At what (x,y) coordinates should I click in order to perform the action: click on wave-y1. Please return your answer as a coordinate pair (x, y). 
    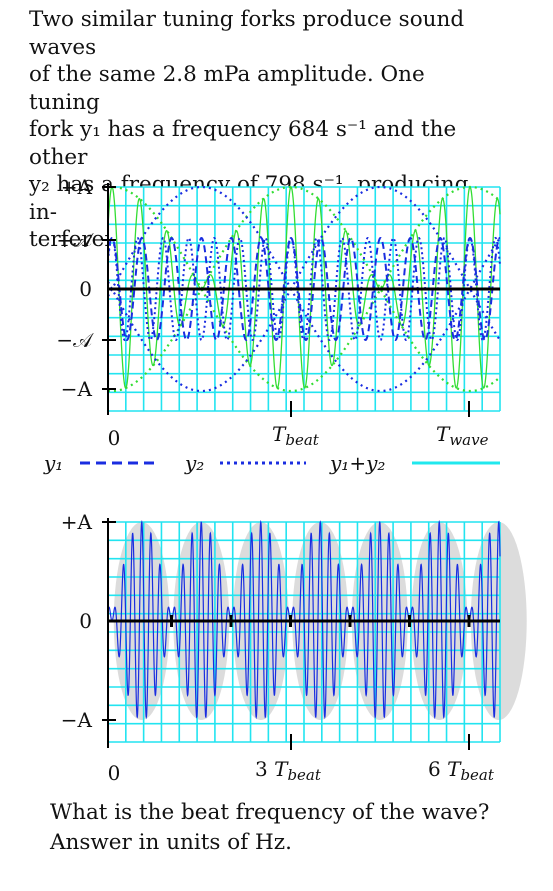
    Looking at the image, I should click on (304, 289).